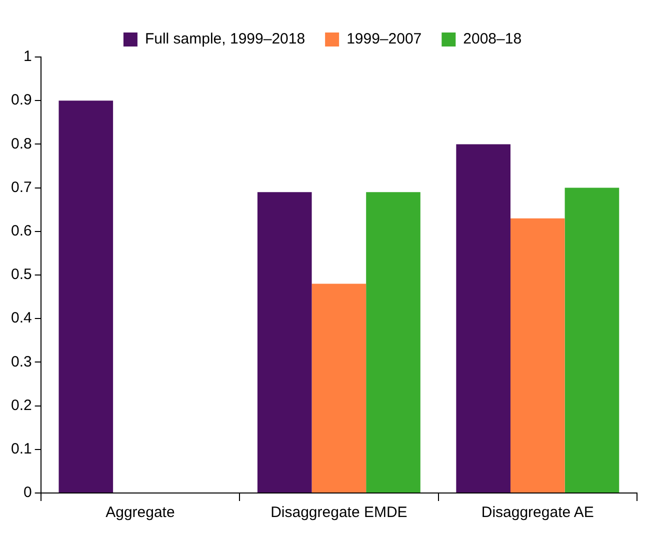 The image size is (655, 533). What do you see at coordinates (537, 513) in the screenshot?
I see `x-tick-label: Disaggregate AE` at bounding box center [537, 513].